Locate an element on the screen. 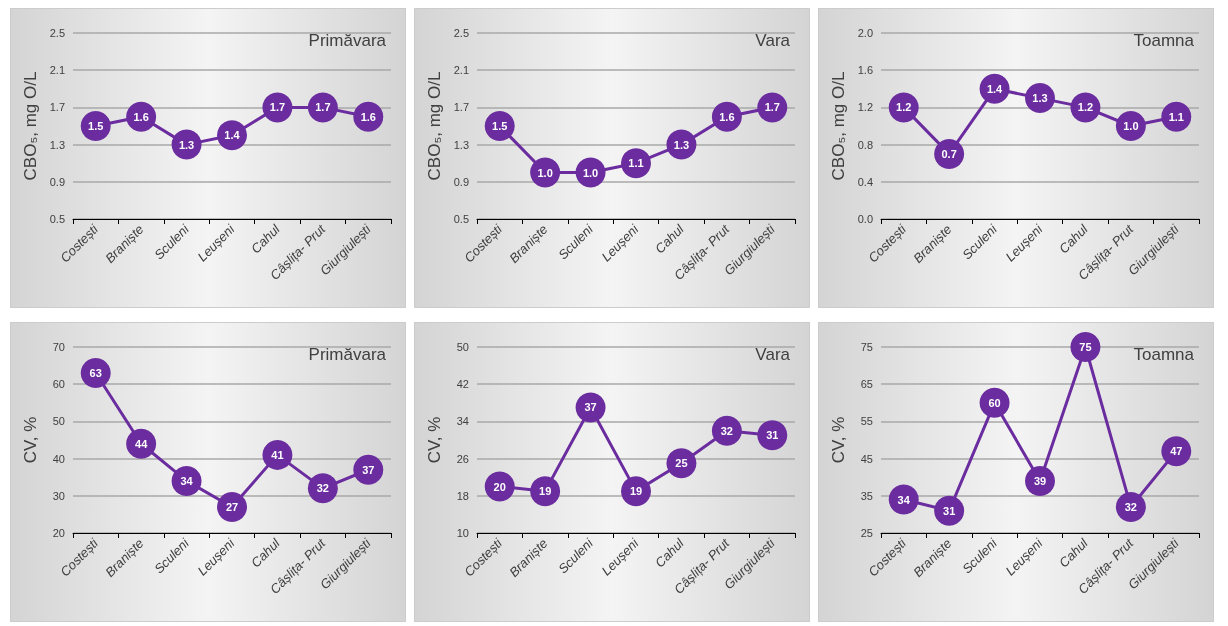 The height and width of the screenshot is (626, 1228). y-tick-label: 10 is located at coordinates (462, 533).